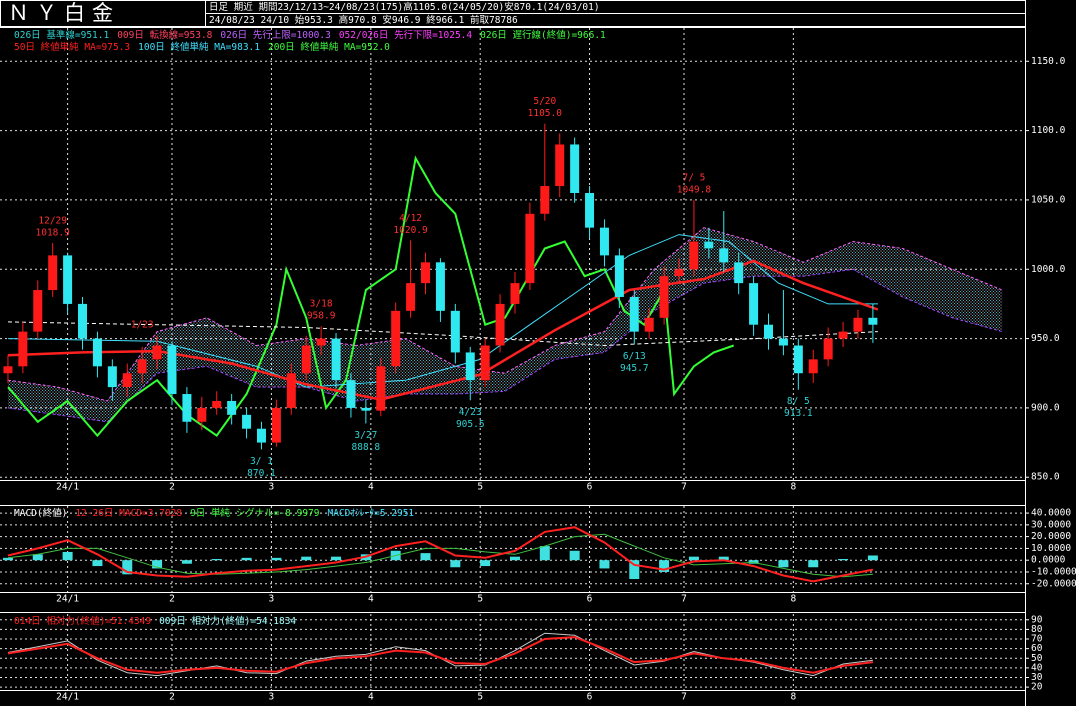 The width and height of the screenshot is (1076, 706). Describe the element at coordinates (1045, 477) in the screenshot. I see `y-tick-label: 850.0` at that location.